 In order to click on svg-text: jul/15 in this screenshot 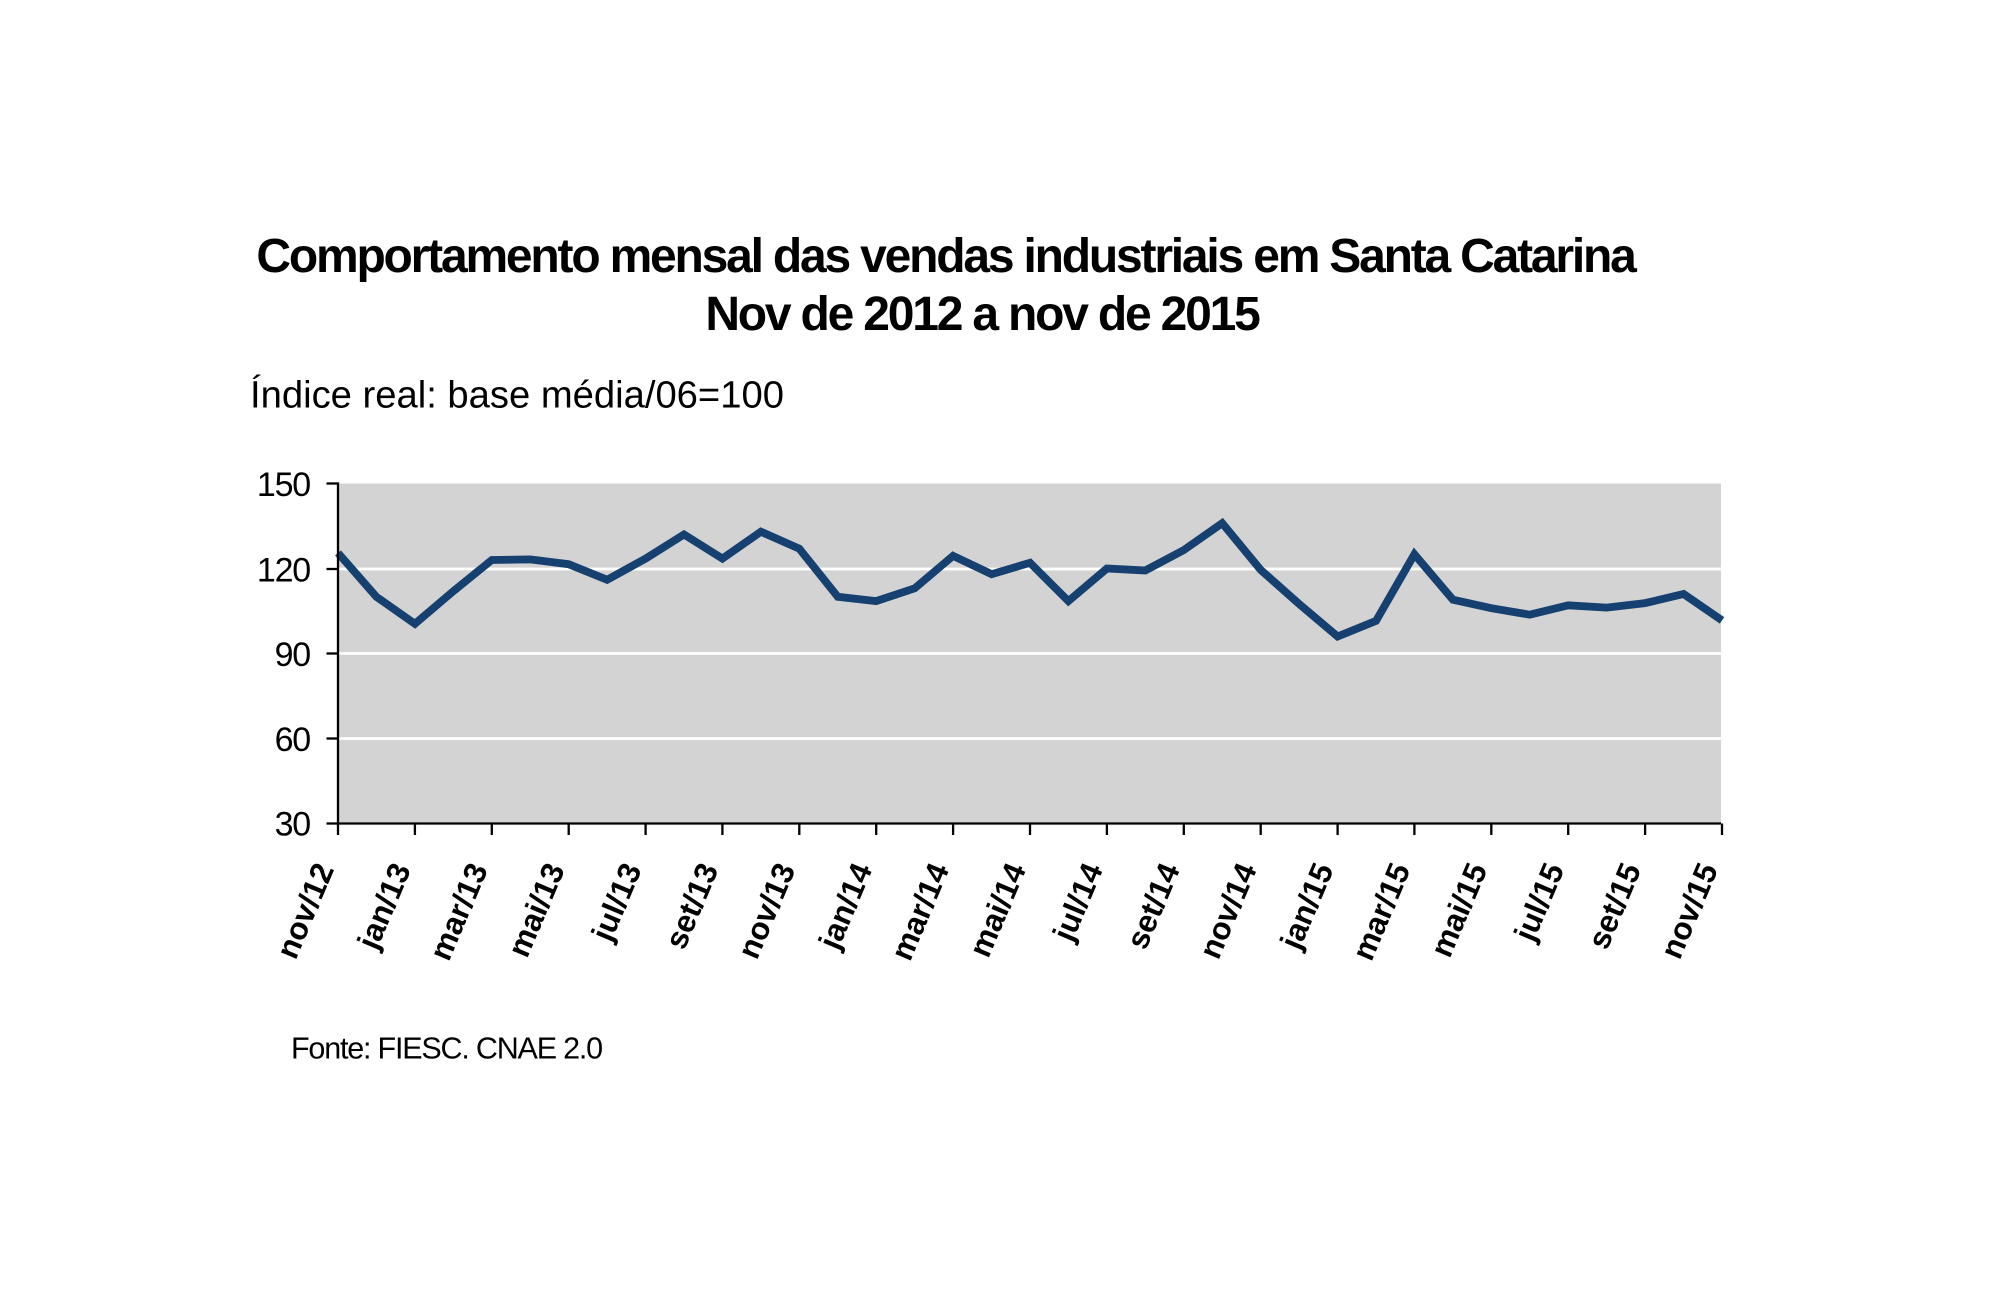, I will do `click(1538, 902)`.